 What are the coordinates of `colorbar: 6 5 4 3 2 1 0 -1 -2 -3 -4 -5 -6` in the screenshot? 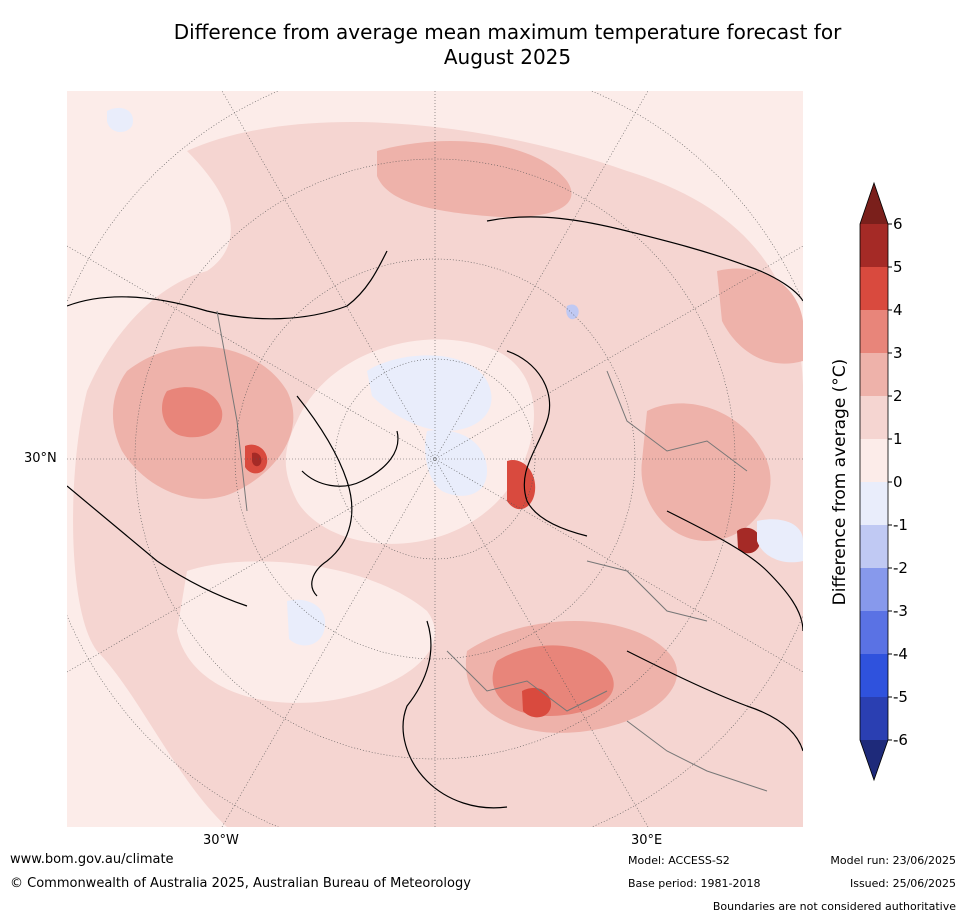 It's located at (883, 481).